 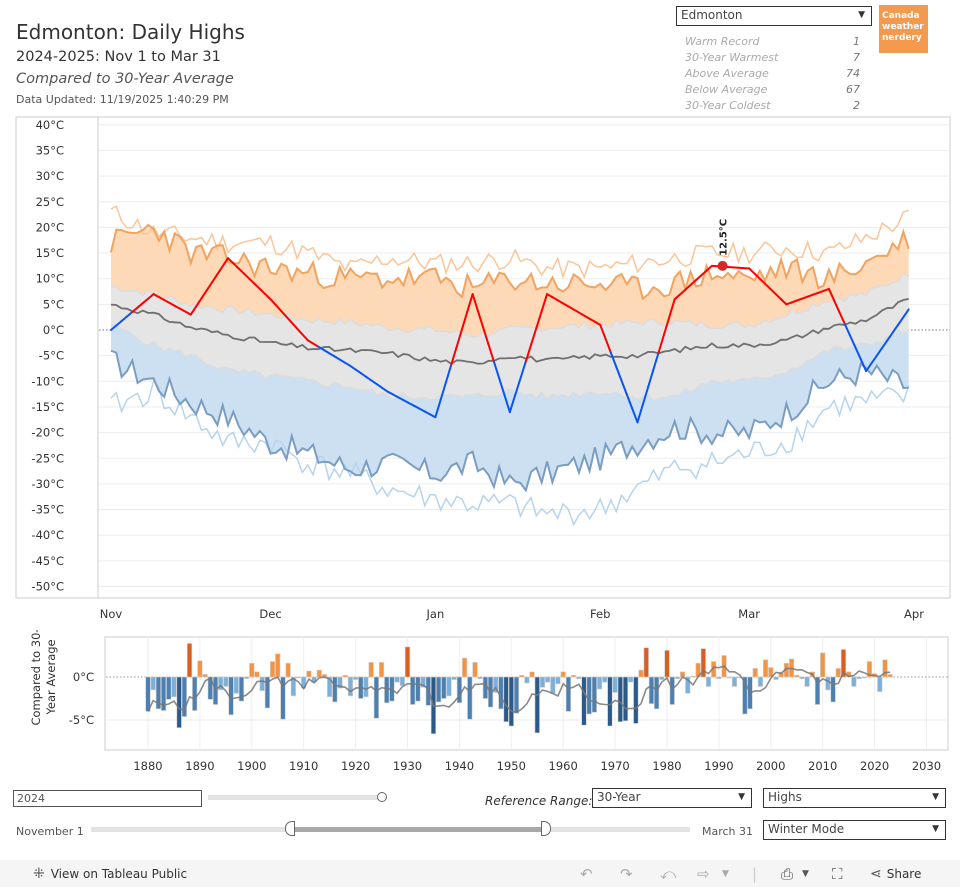 I want to click on data-updated-timestamp: Data Updated: 11/19/2025 1:40:29 PM, so click(x=122, y=99).